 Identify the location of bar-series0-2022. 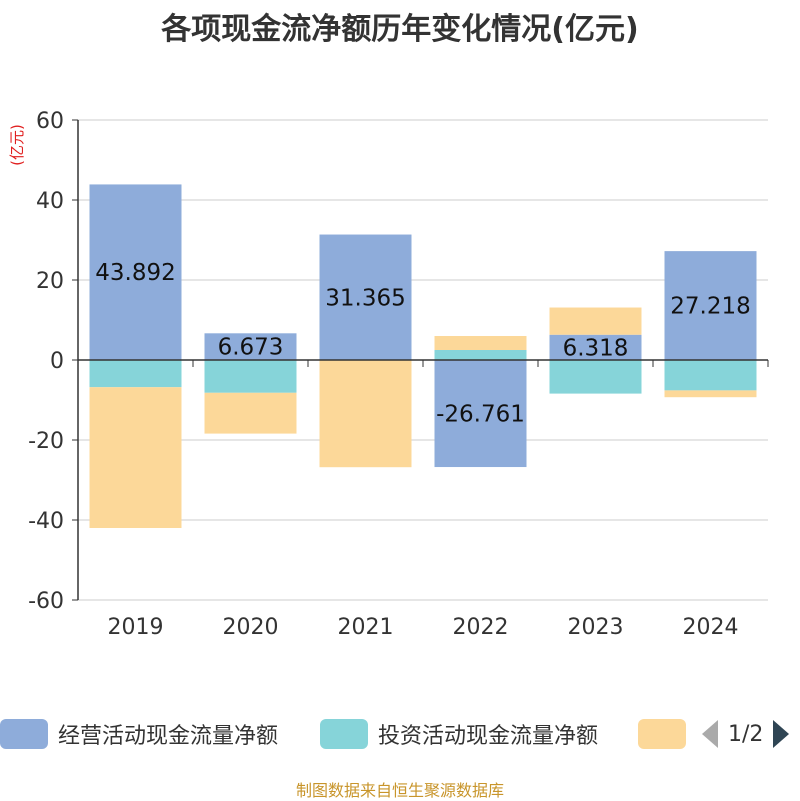
(480, 414).